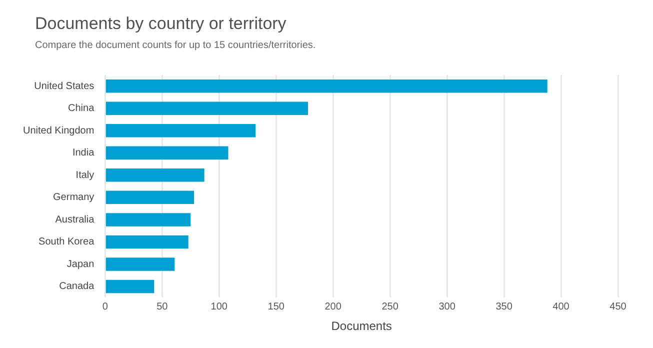 The width and height of the screenshot is (653, 348). Describe the element at coordinates (73, 198) in the screenshot. I see `y-tick-label: Germany` at that location.